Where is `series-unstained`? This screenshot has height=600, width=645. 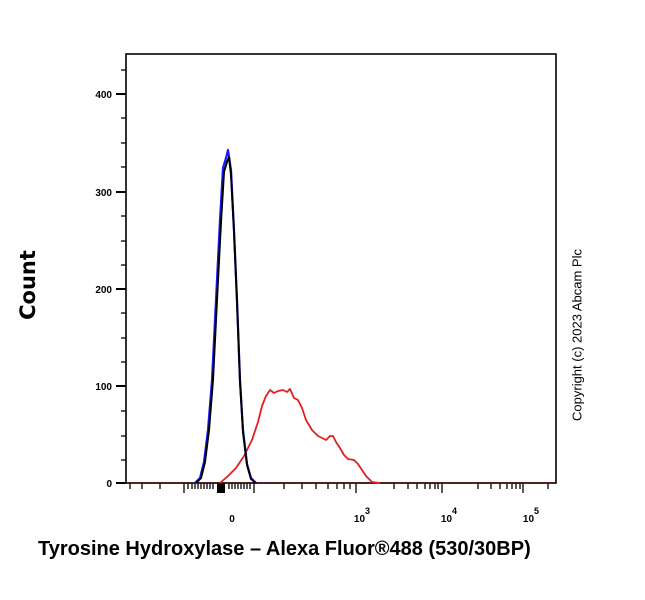 series-unstained is located at coordinates (225, 316).